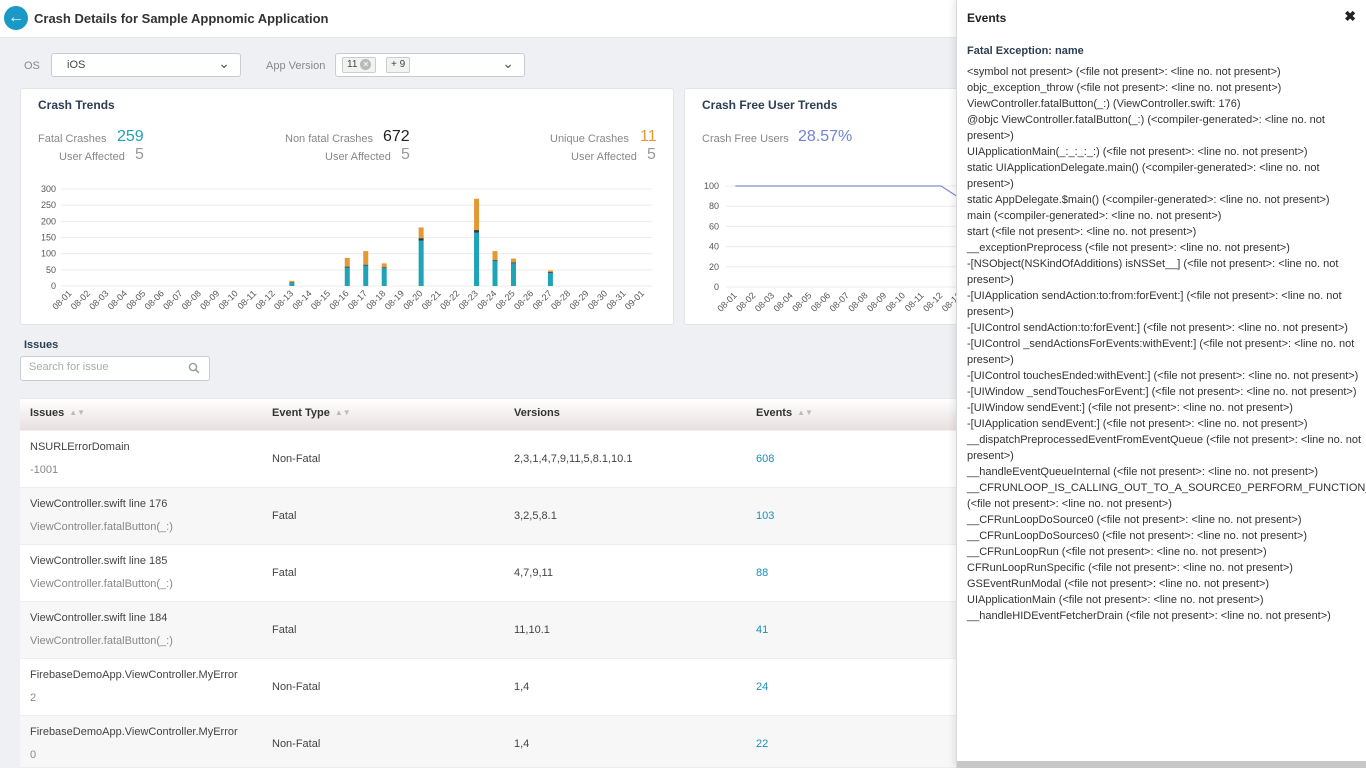 This screenshot has width=1366, height=768. Describe the element at coordinates (296, 66) in the screenshot. I see `app-version-label: App Version` at that location.